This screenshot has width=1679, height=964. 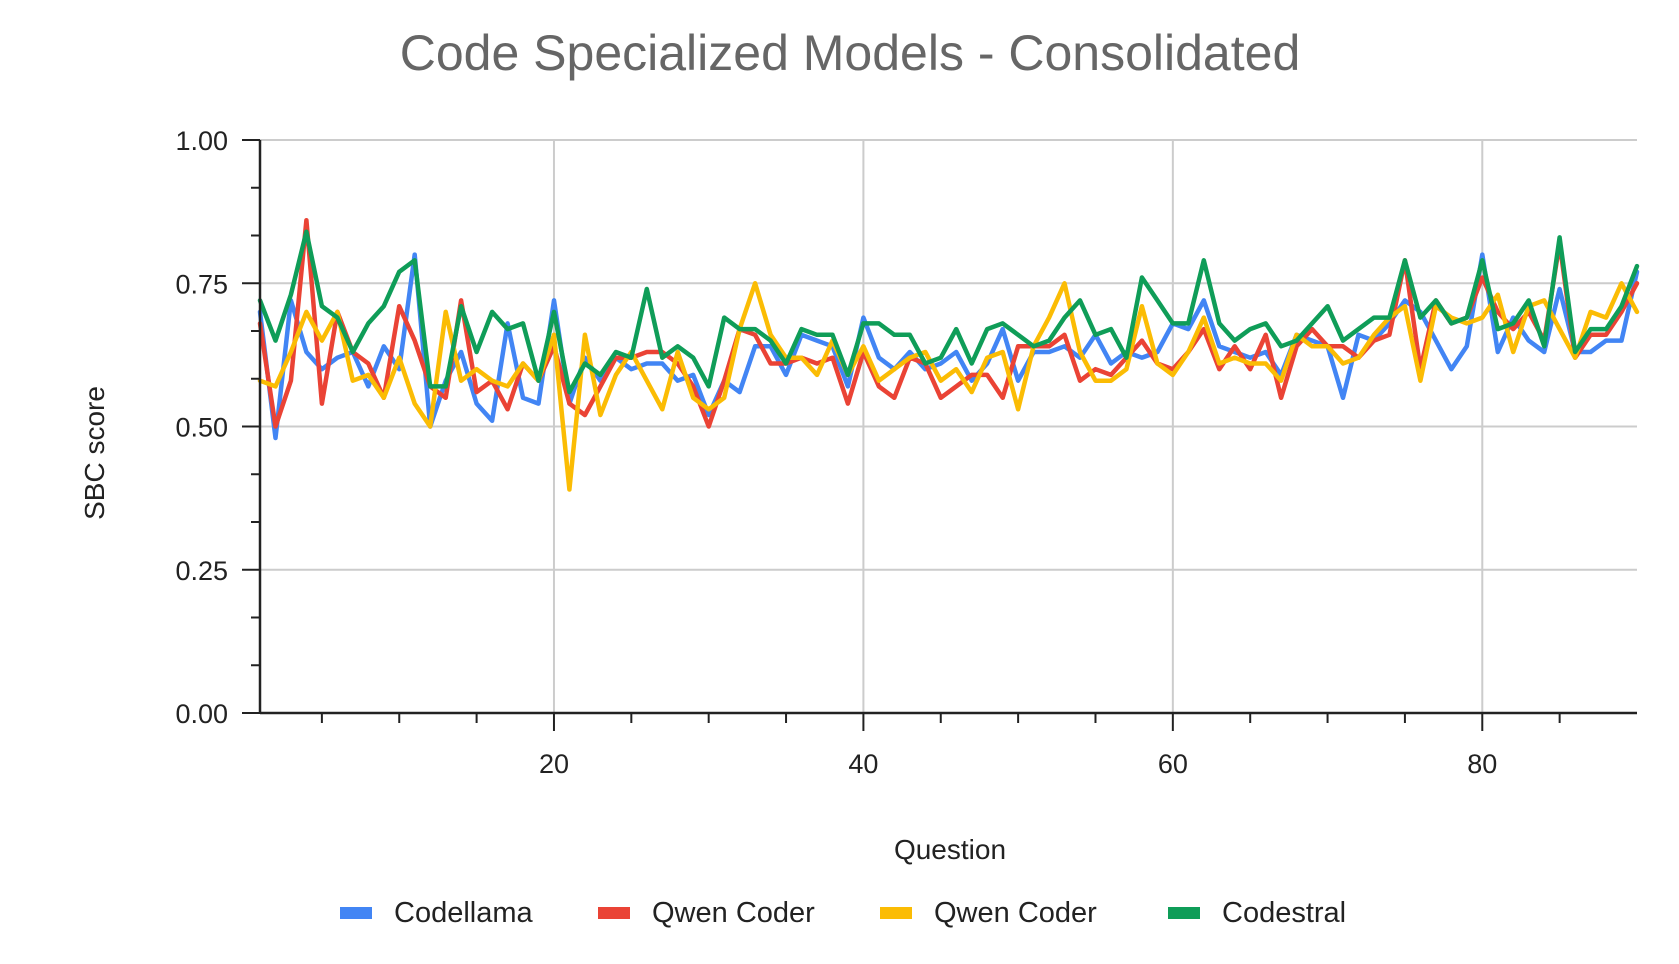 What do you see at coordinates (201, 141) in the screenshot?
I see `y-tick-label: 1.00` at bounding box center [201, 141].